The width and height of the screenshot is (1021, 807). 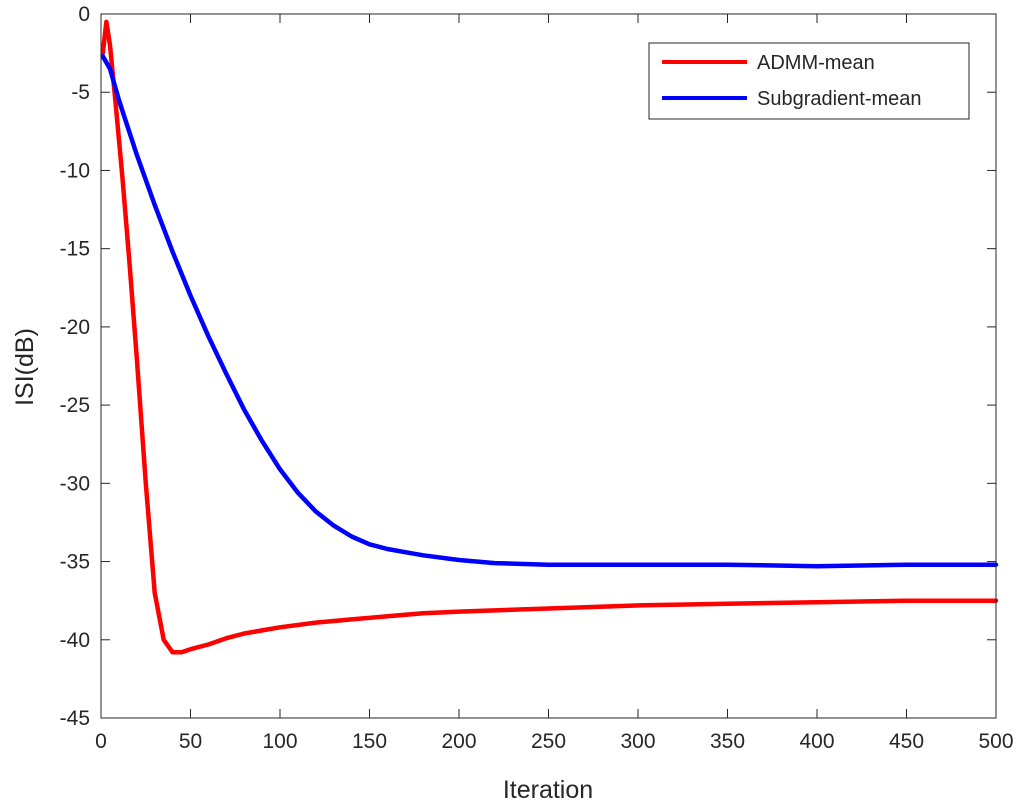 I want to click on x-axis-label: Iteration, so click(x=548, y=790).